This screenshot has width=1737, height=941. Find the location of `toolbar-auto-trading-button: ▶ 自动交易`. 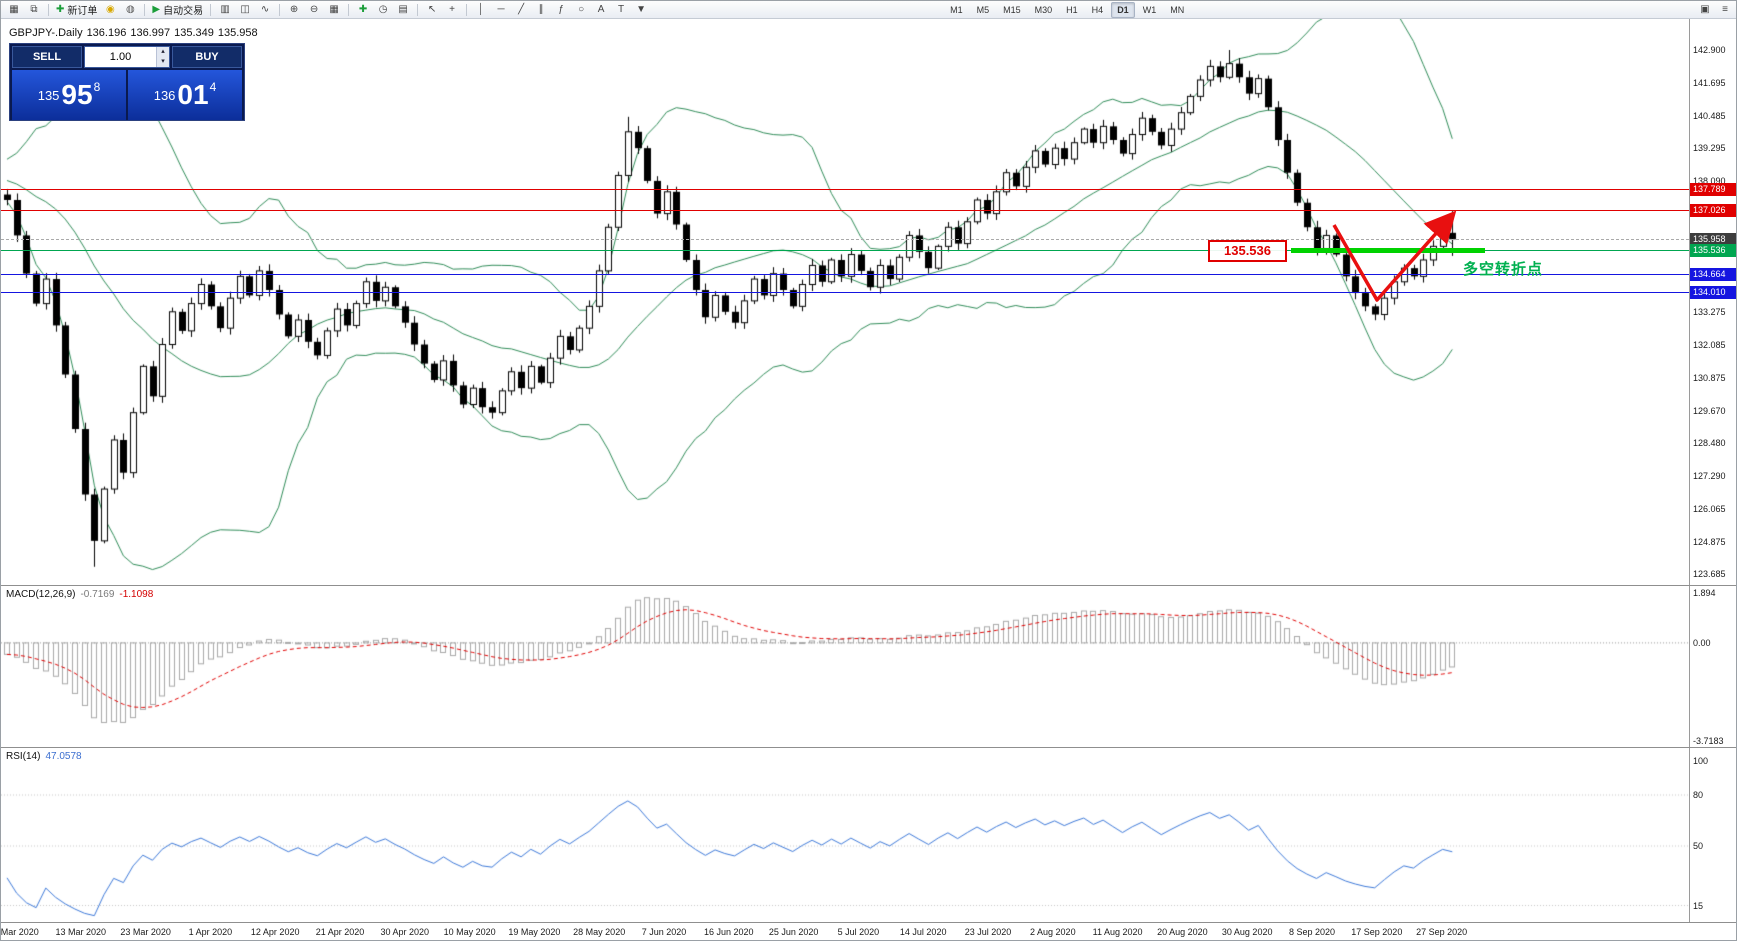

toolbar-auto-trading-button: ▶ 自动交易 is located at coordinates (177, 10).